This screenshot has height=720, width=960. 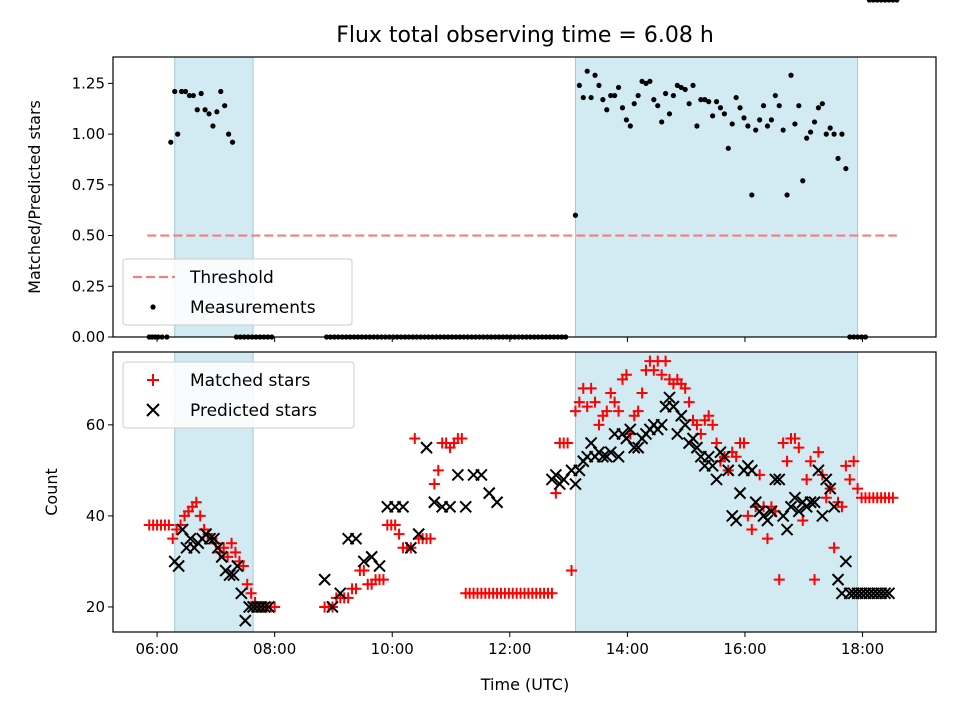 What do you see at coordinates (744, 649) in the screenshot?
I see `x-tick-label: 16:00` at bounding box center [744, 649].